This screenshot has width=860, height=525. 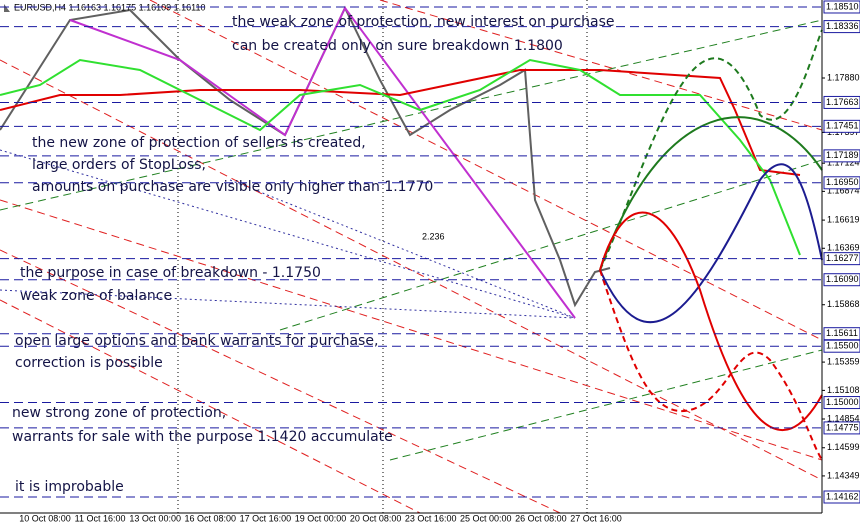 What do you see at coordinates (843, 390) in the screenshot?
I see `y-tick-label: 1.15108` at bounding box center [843, 390].